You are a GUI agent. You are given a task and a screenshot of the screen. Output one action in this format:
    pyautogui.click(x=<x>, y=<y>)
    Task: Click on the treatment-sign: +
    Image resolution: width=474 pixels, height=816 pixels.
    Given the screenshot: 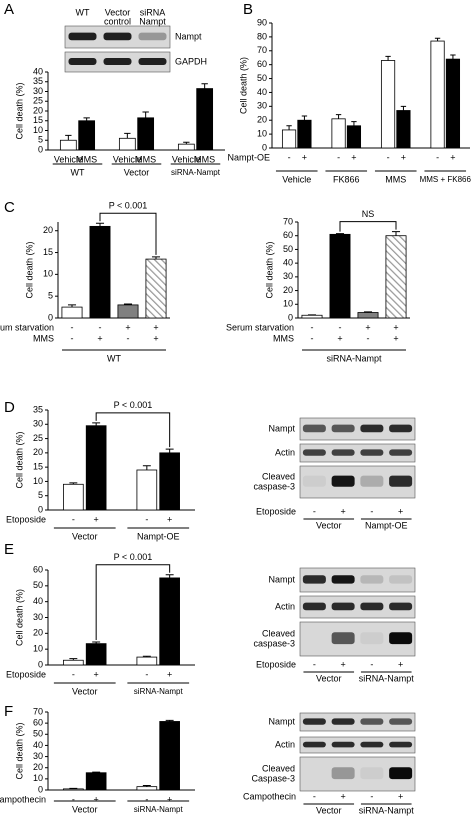 What is the action you would take?
    pyautogui.click(x=342, y=511)
    